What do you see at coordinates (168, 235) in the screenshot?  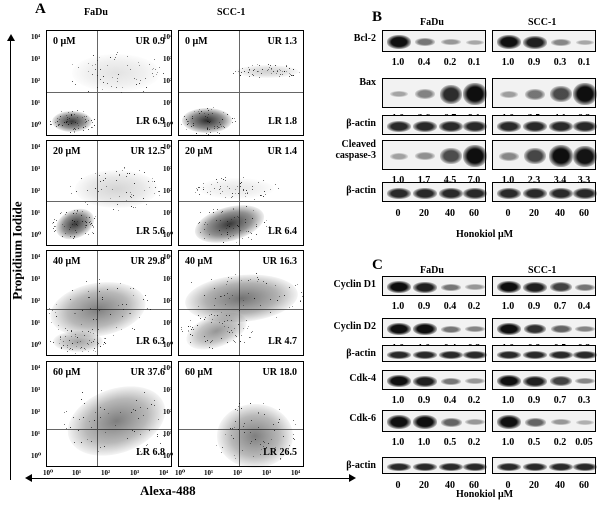 I see `y-tick-label: 10⁰` at bounding box center [168, 235].